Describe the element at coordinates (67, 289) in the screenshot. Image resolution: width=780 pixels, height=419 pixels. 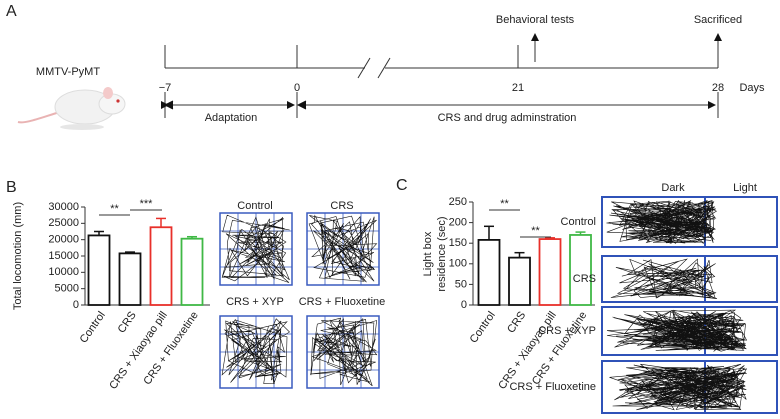
I see `y-tick-label: 5000` at that location.